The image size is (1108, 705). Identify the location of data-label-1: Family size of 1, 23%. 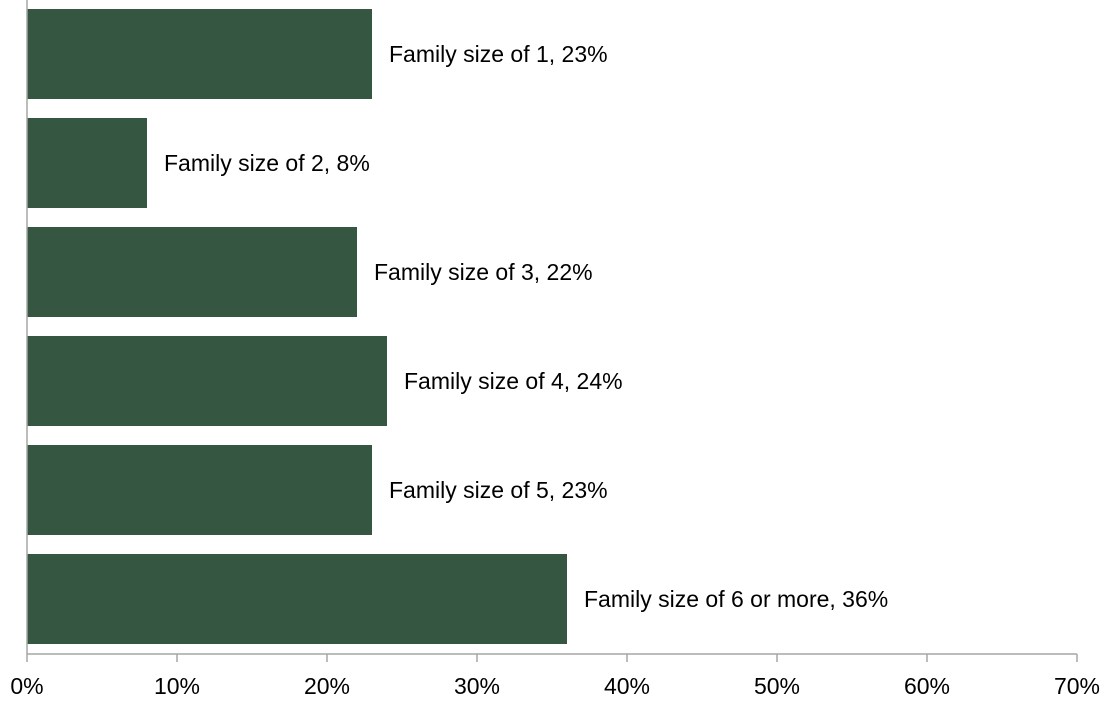
(498, 54).